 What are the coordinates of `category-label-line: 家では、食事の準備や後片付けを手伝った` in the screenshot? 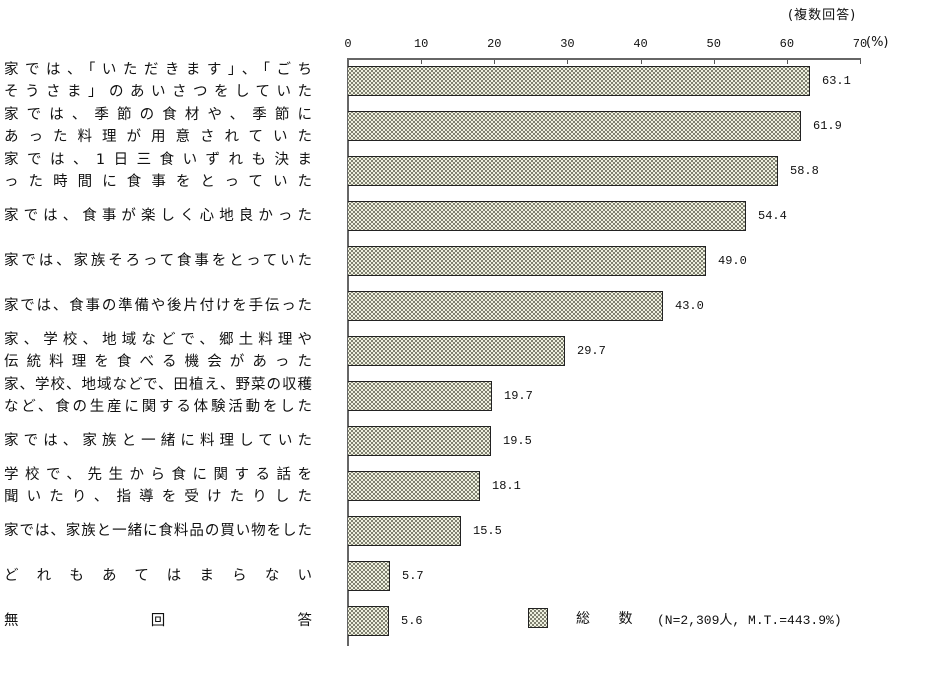 It's located at (158, 306).